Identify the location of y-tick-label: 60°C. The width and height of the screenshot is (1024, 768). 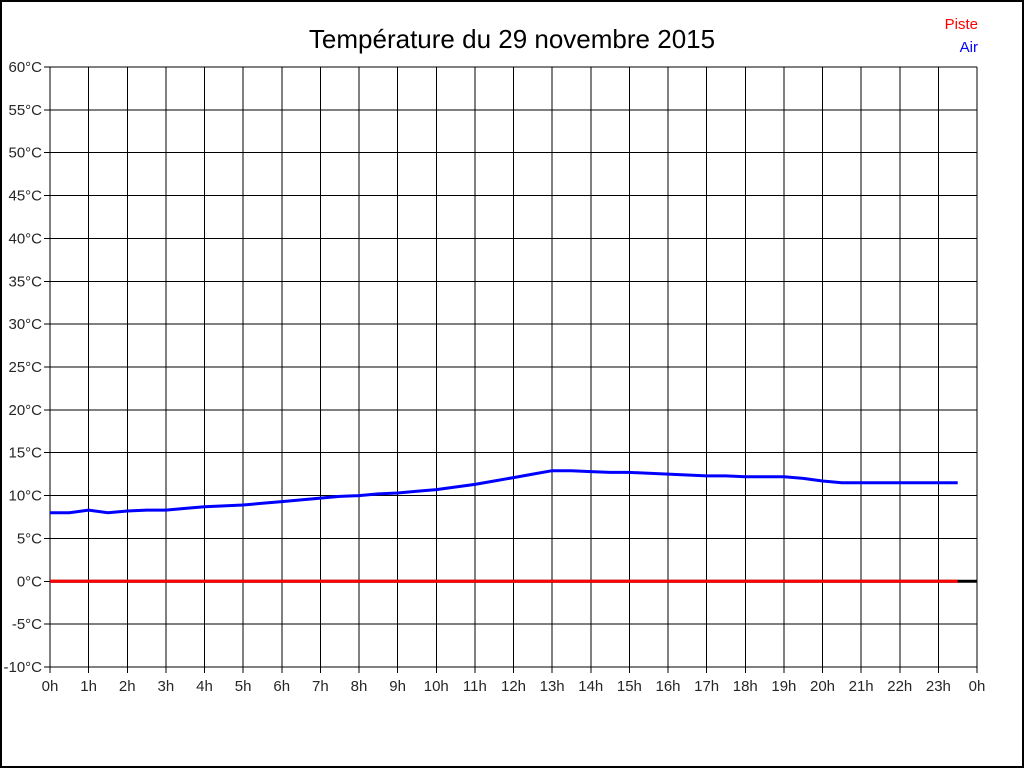
(25, 67).